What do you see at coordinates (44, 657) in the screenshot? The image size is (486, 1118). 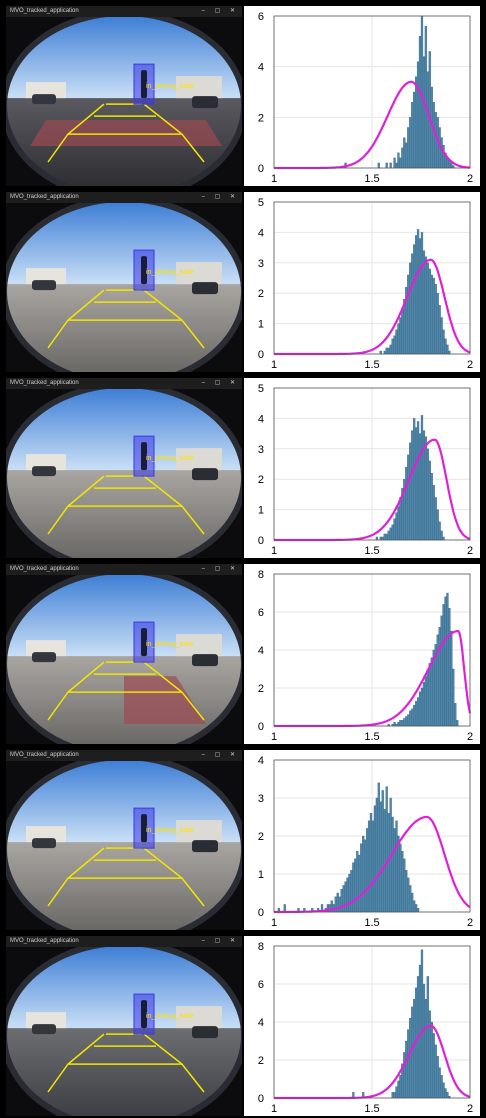 I see `parked-car` at bounding box center [44, 657].